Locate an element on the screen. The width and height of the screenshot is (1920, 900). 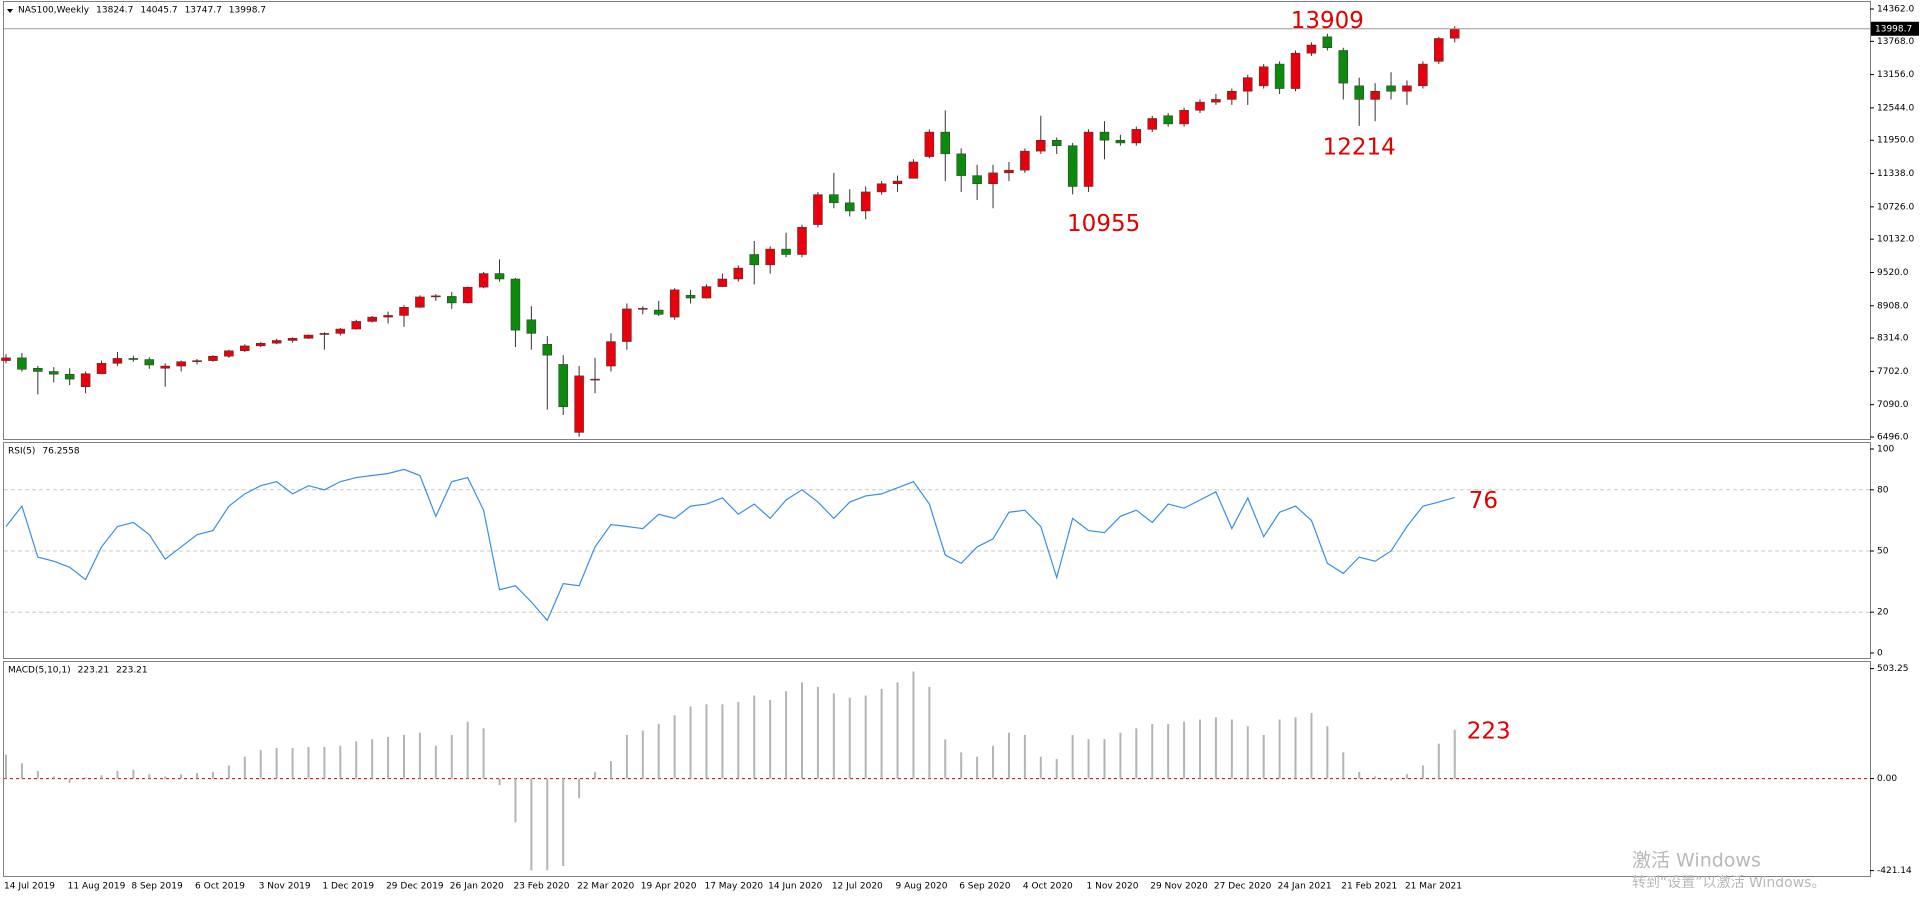
annotation: 76 is located at coordinates (1483, 501).